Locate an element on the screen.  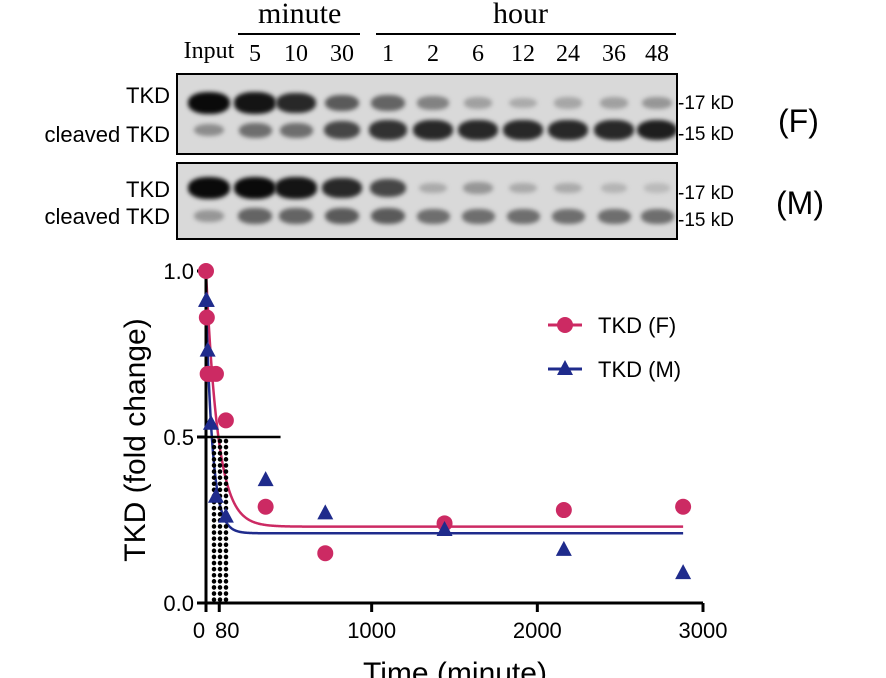
lane-label: 5 is located at coordinates (255, 54).